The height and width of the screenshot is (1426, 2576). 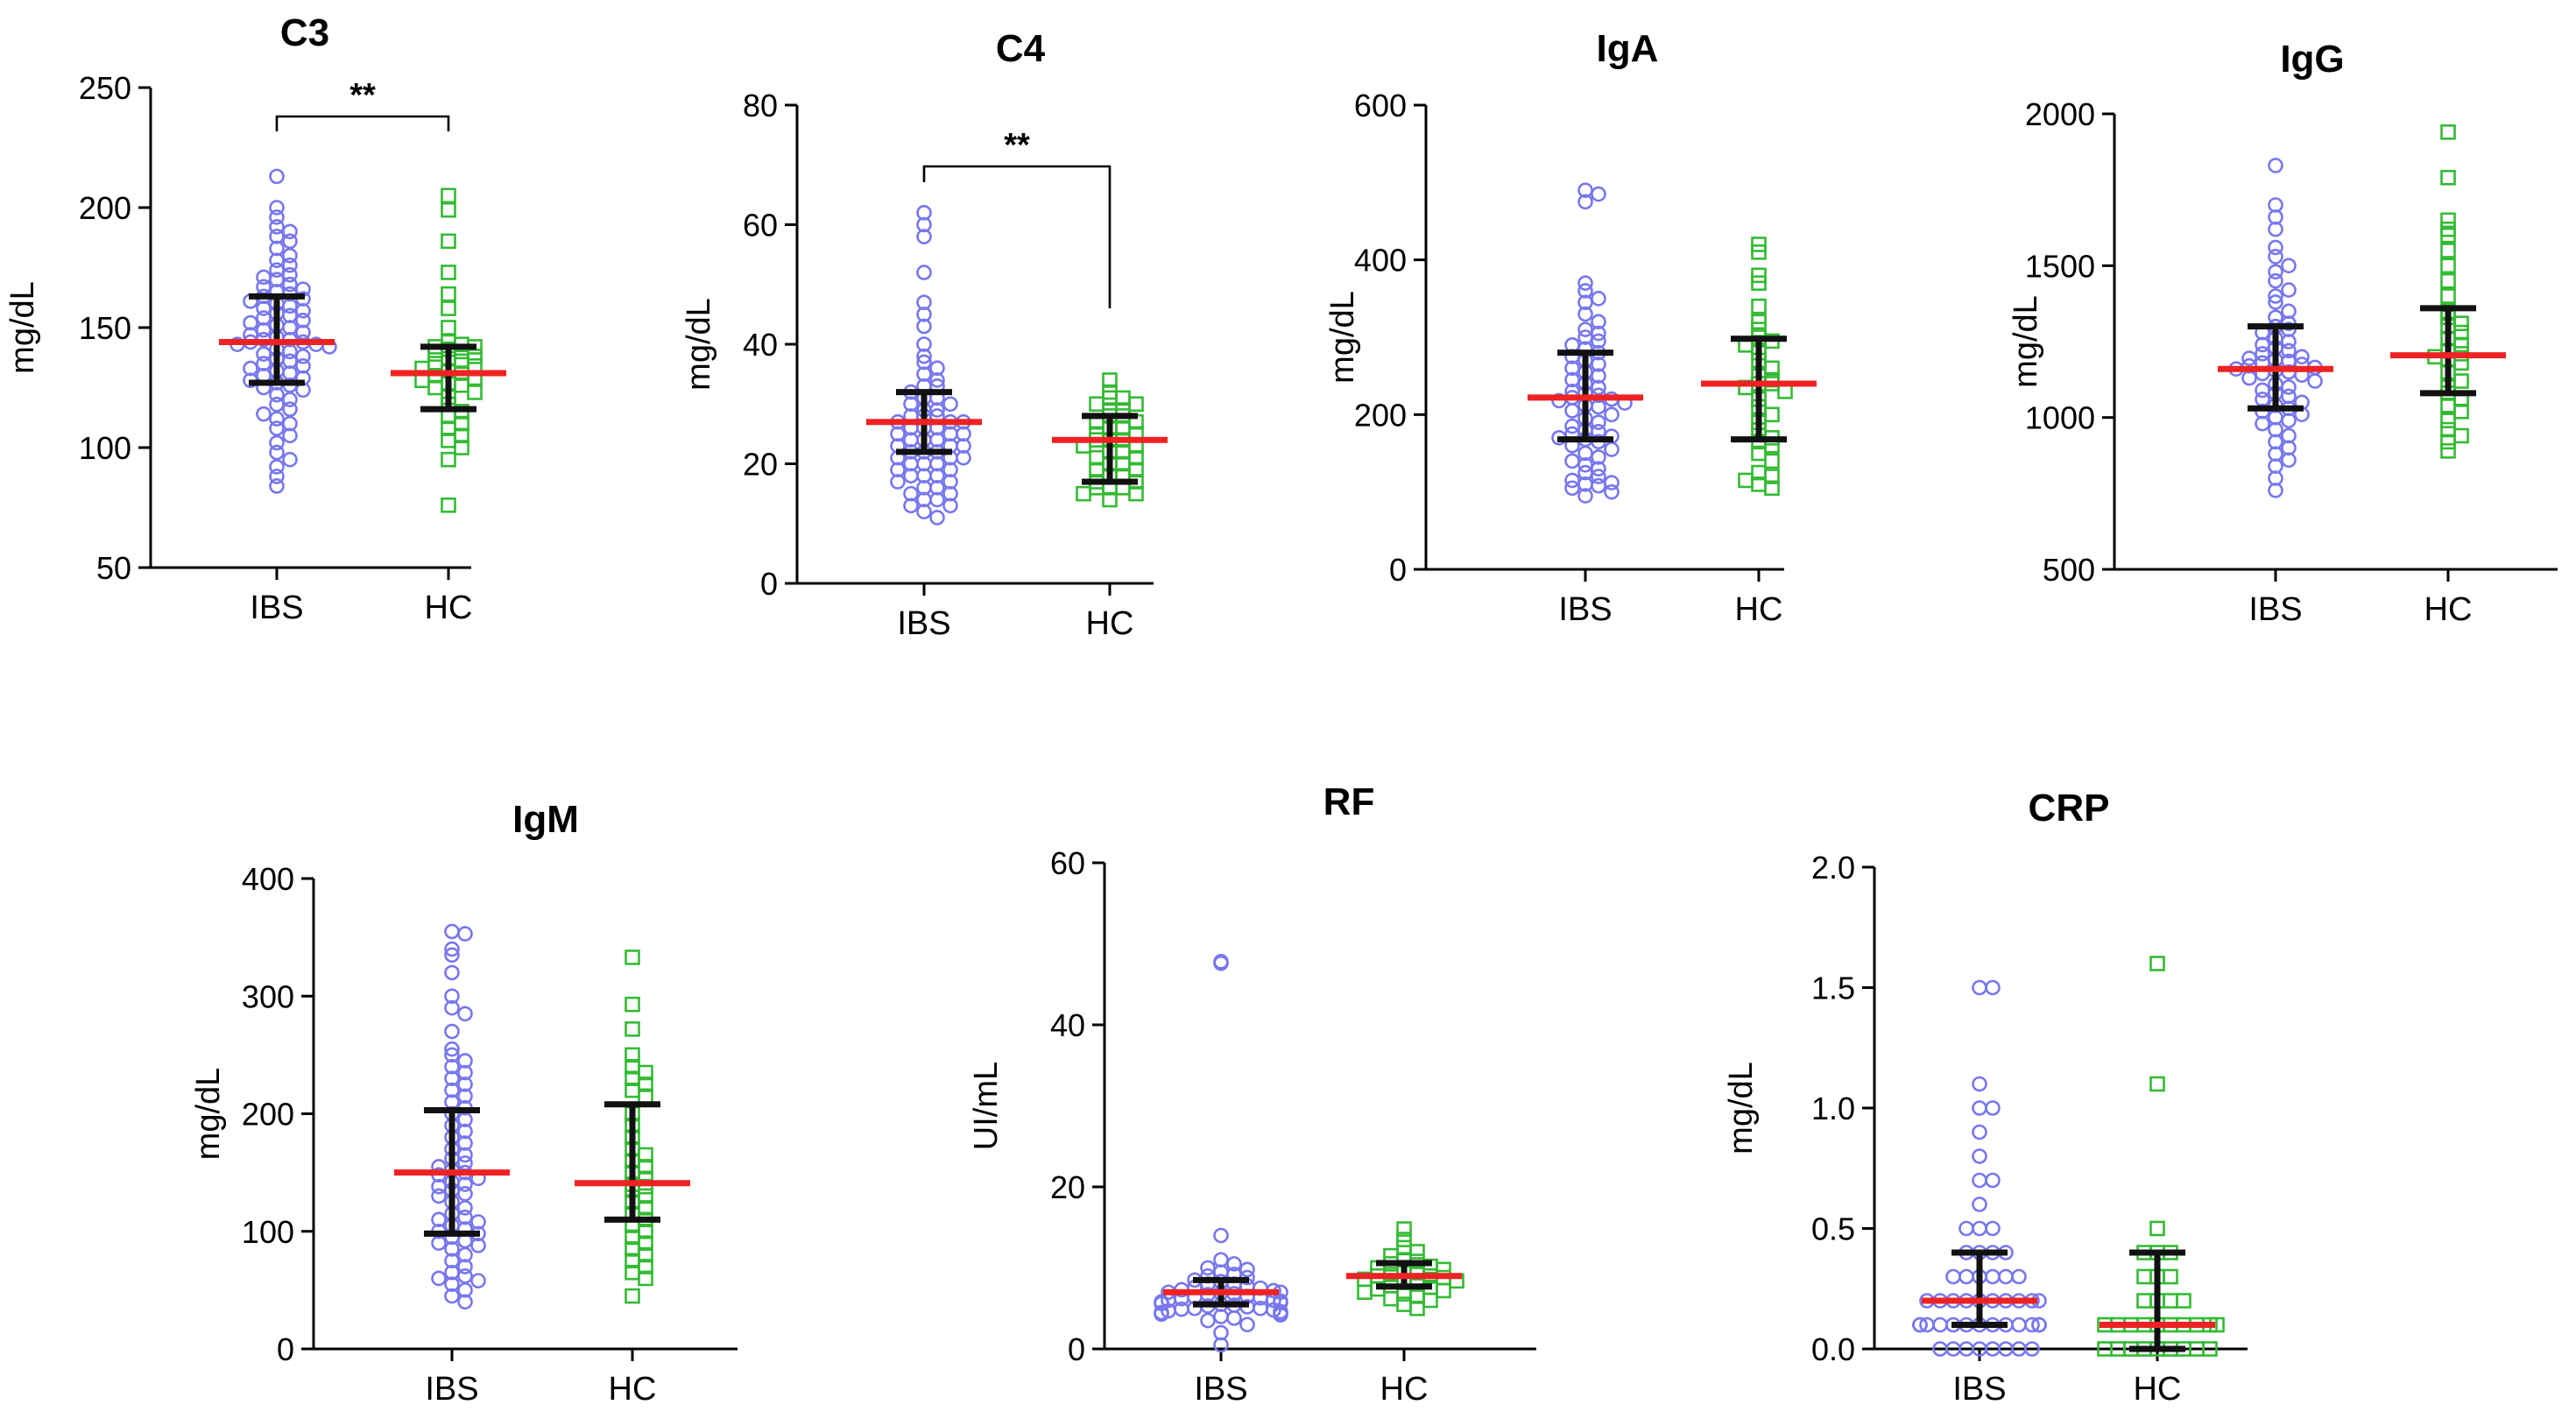 I want to click on y-tick-label: 400, so click(x=1380, y=261).